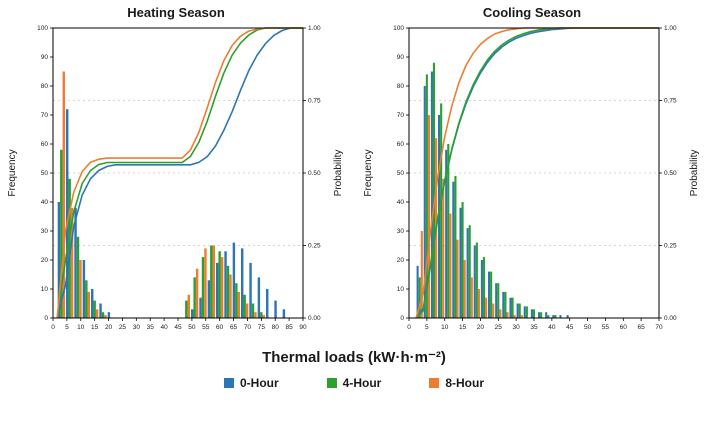 Image resolution: width=708 pixels, height=425 pixels. Describe the element at coordinates (434, 383) in the screenshot. I see `legend-swatch-8-hour` at that location.